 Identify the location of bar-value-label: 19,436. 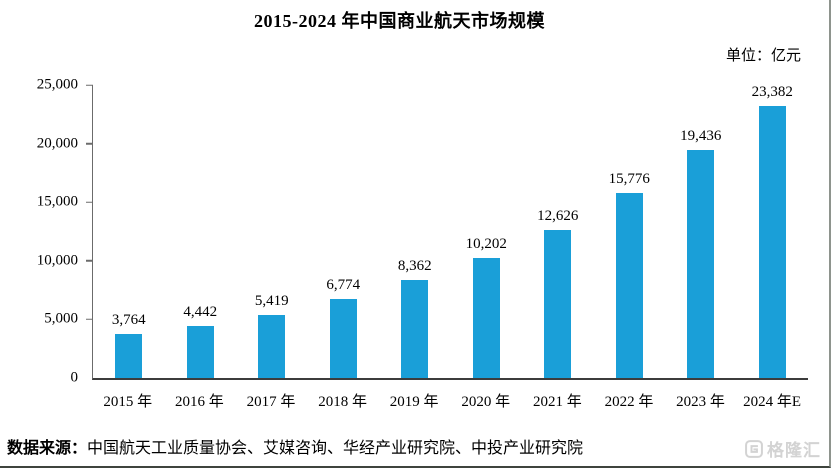
(701, 136).